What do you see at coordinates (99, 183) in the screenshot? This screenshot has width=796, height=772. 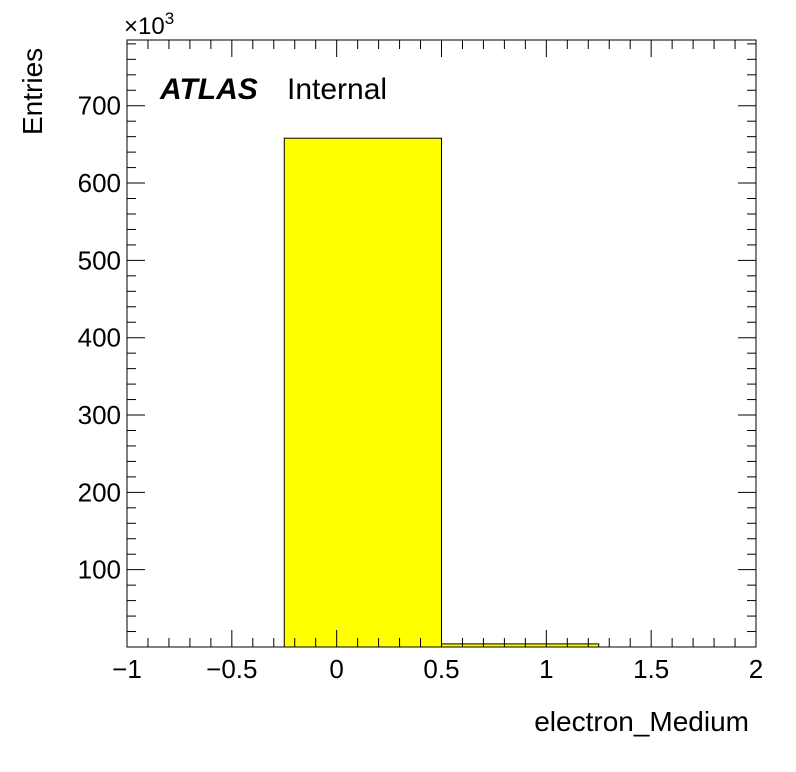 I see `y-tick-label: 600` at bounding box center [99, 183].